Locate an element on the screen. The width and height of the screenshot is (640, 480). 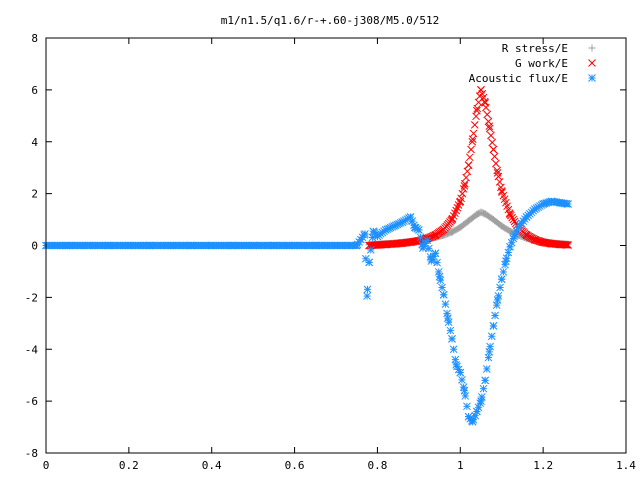
y-tick-label: 0 is located at coordinates (34, 246).